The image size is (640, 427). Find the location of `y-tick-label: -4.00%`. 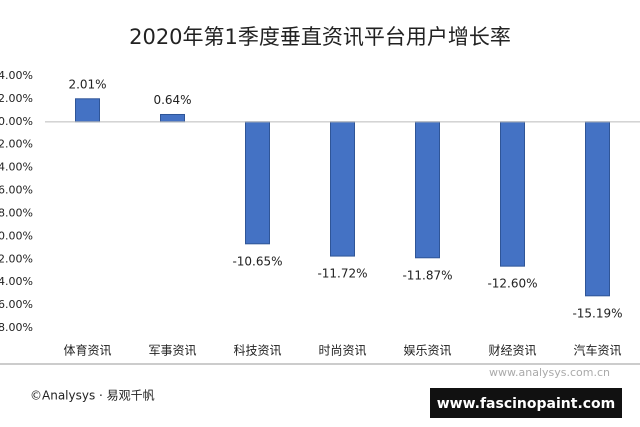

y-tick-label: -4.00% is located at coordinates (16, 167).